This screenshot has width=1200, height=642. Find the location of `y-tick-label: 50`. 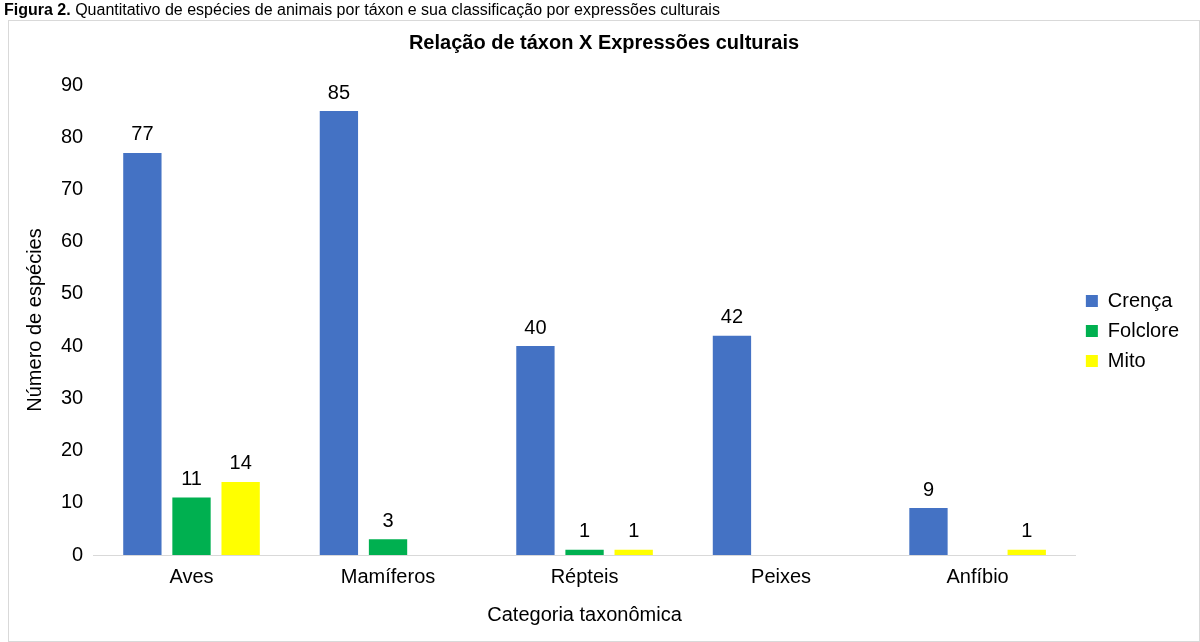

y-tick-label: 50 is located at coordinates (72, 292).